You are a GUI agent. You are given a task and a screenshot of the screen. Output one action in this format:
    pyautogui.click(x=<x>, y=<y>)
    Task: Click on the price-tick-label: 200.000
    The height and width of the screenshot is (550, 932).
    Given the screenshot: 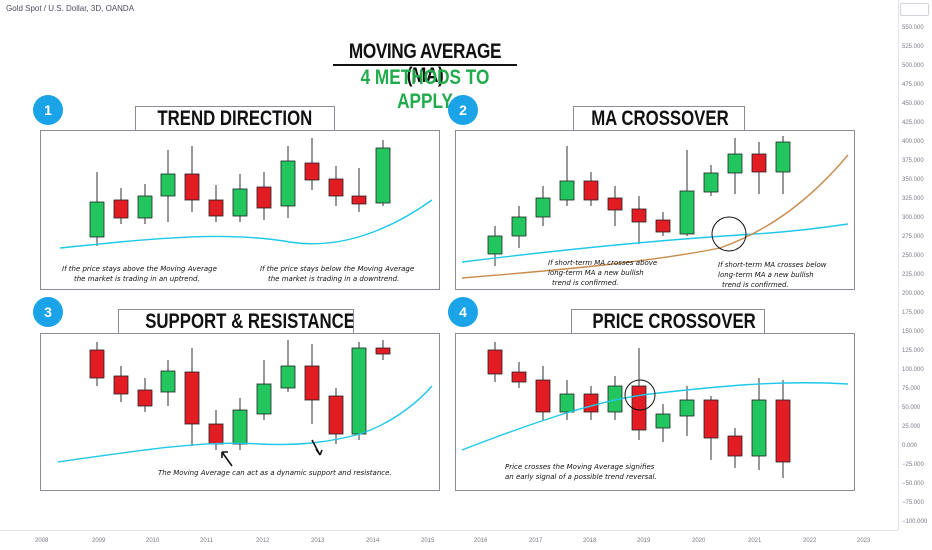 What is the action you would take?
    pyautogui.click(x=913, y=294)
    